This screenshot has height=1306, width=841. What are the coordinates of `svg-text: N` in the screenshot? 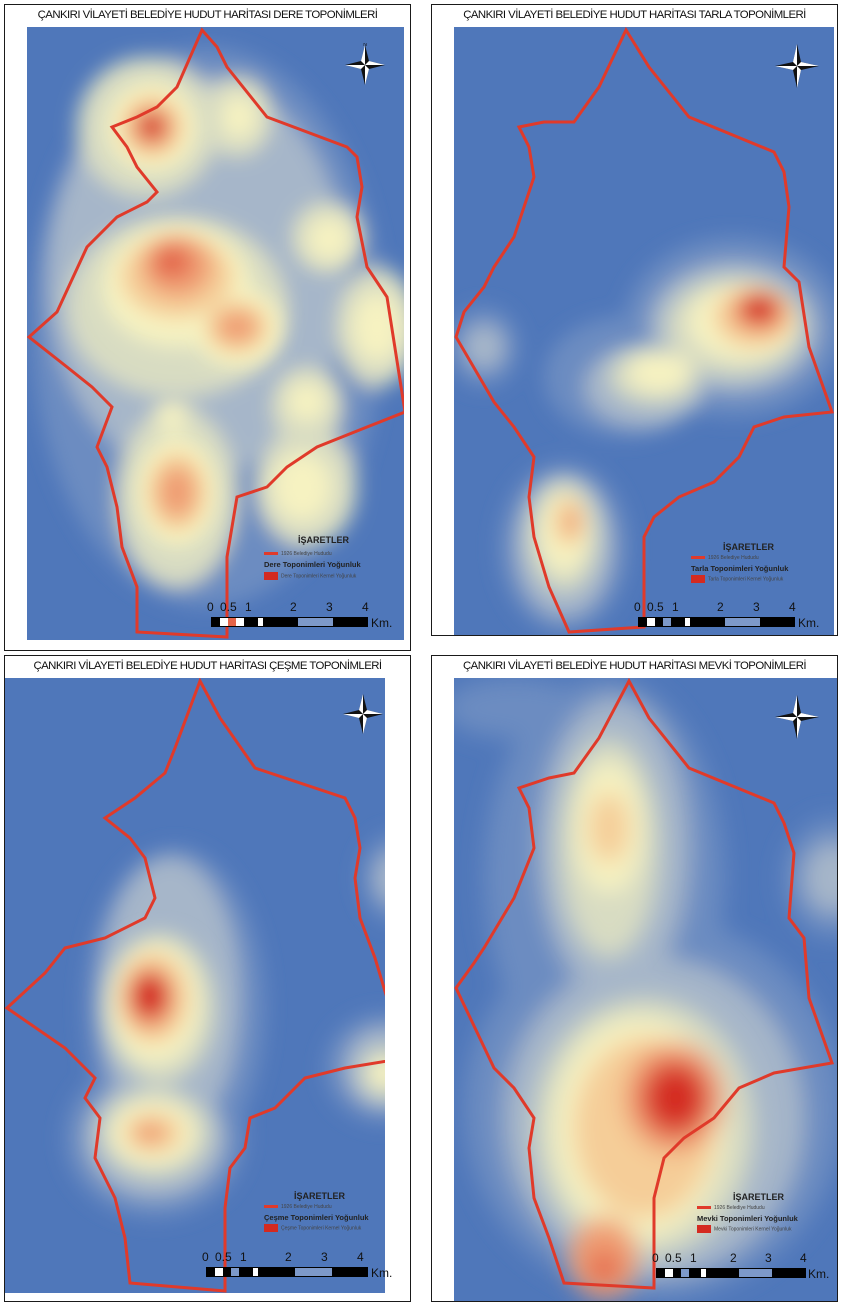 It's located at (365, 45).